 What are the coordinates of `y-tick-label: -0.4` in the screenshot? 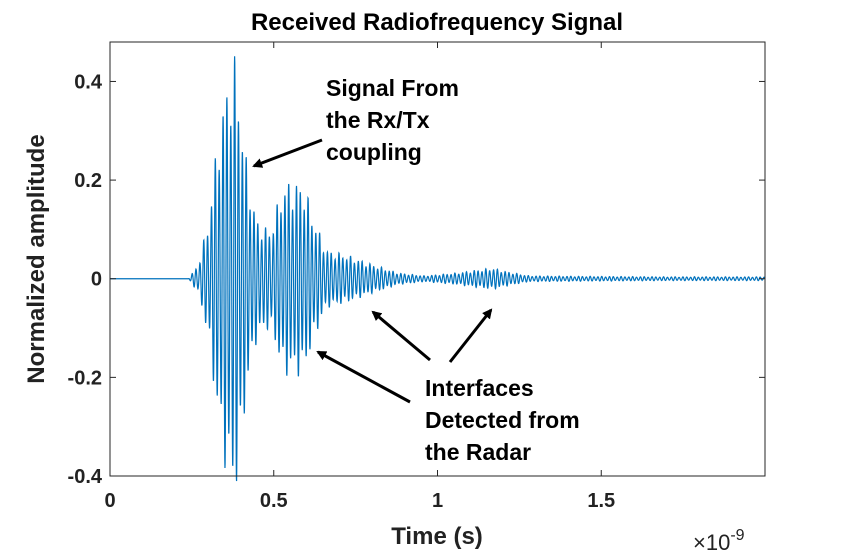 It's located at (85, 477).